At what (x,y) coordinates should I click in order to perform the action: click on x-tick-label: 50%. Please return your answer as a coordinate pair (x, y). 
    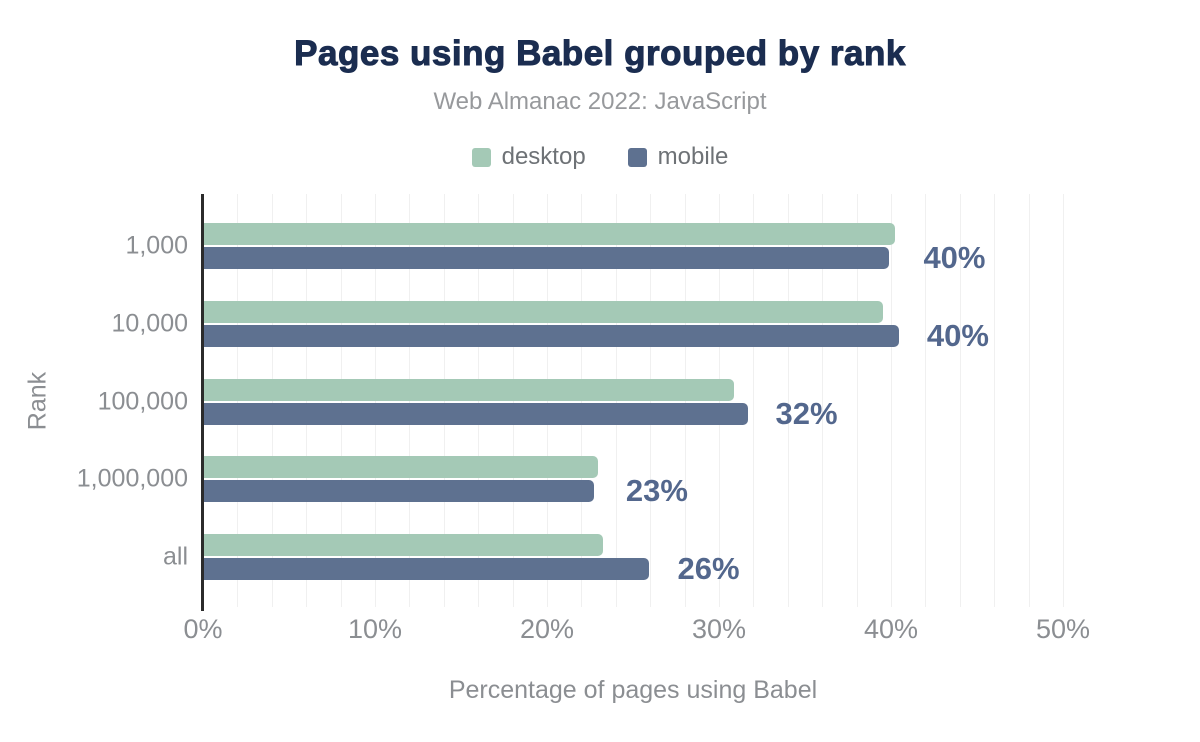
    Looking at the image, I should click on (1063, 629).